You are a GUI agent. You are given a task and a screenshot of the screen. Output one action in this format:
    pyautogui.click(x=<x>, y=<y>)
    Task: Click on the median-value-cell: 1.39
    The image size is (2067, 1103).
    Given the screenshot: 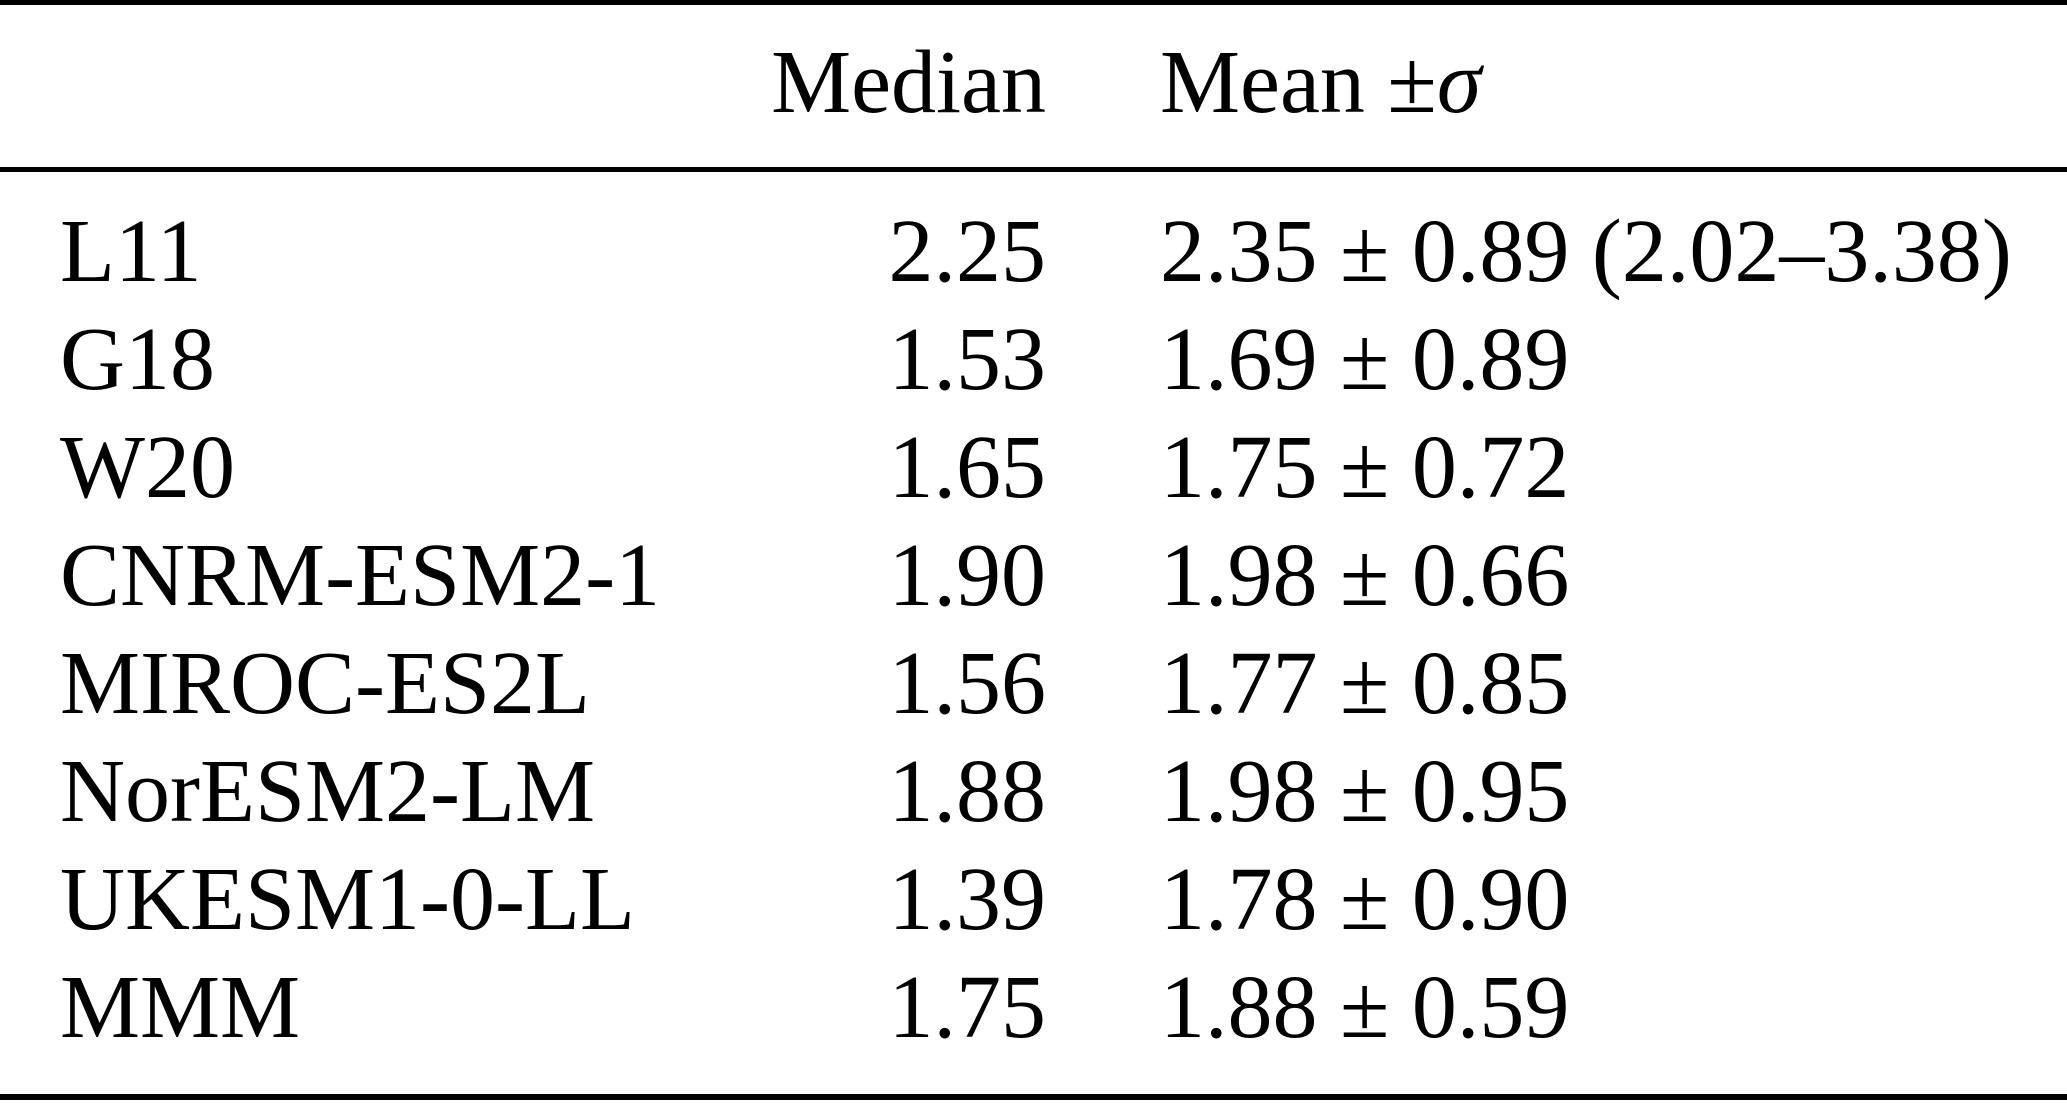 What is the action you would take?
    pyautogui.click(x=967, y=899)
    